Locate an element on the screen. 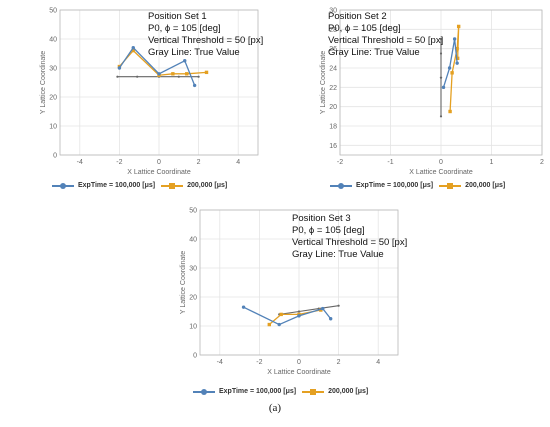 This screenshot has width=550, height=427. series-line-true-value is located at coordinates (309, 310).